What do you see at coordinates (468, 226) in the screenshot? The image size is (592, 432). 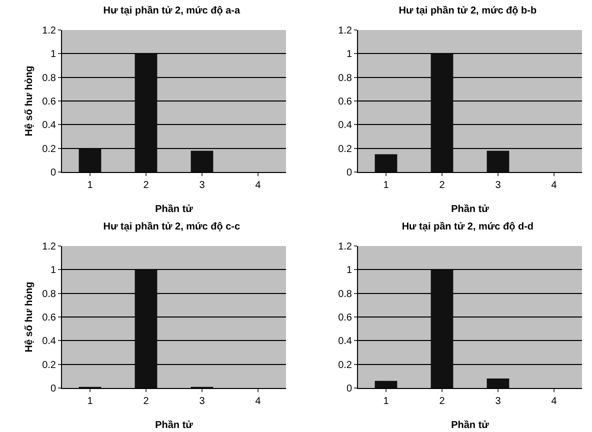 I see `chart-title: Hư tại pần tử 2, mức độ d-d` at bounding box center [468, 226].